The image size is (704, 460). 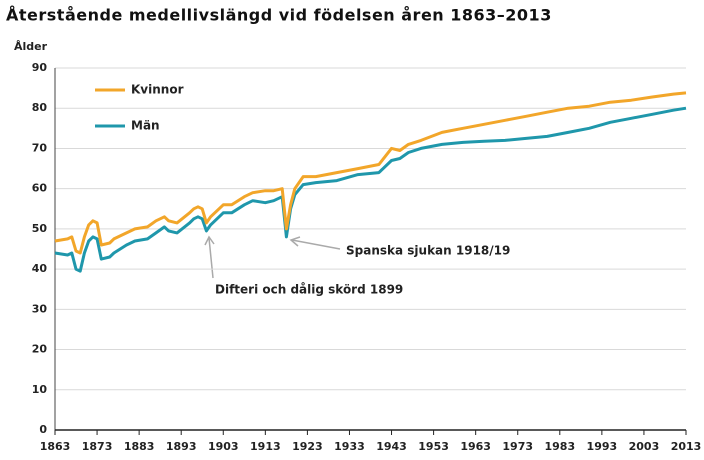 What do you see at coordinates (644, 446) in the screenshot?
I see `x-tick-label: 2003` at bounding box center [644, 446].